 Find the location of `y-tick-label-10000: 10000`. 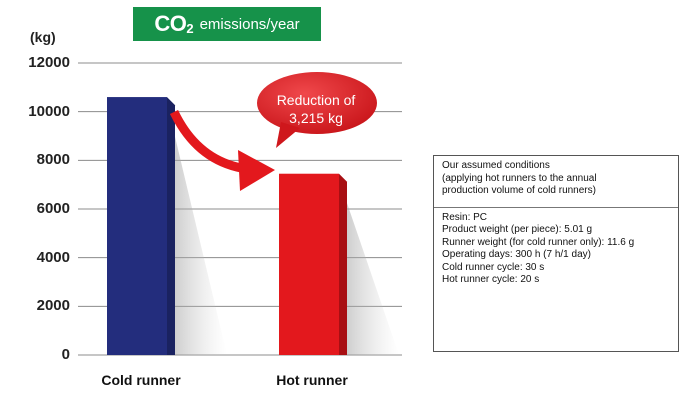

y-tick-label-10000: 10000 is located at coordinates (49, 111).